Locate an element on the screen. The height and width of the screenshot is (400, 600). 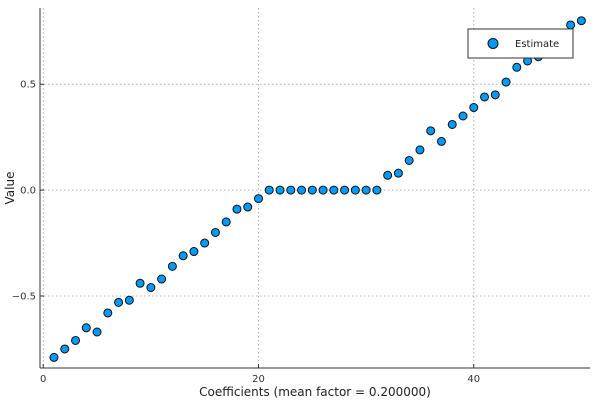
y-tick-label: −0.5 is located at coordinates (24, 297).